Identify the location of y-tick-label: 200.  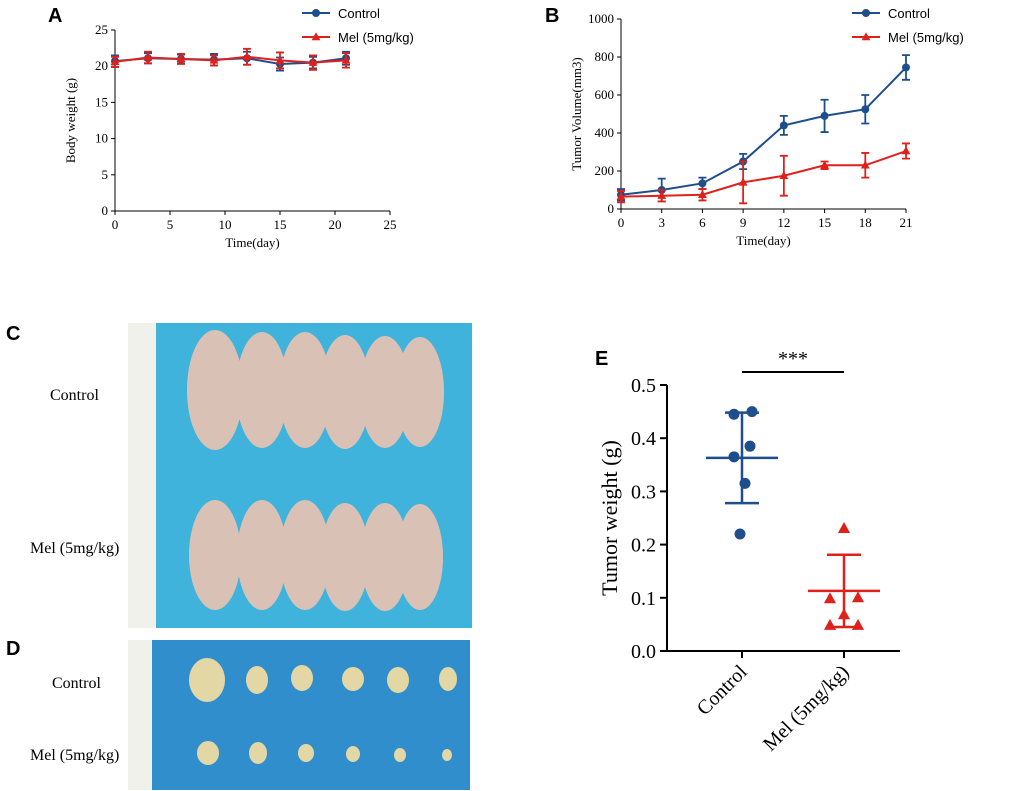
(605, 170).